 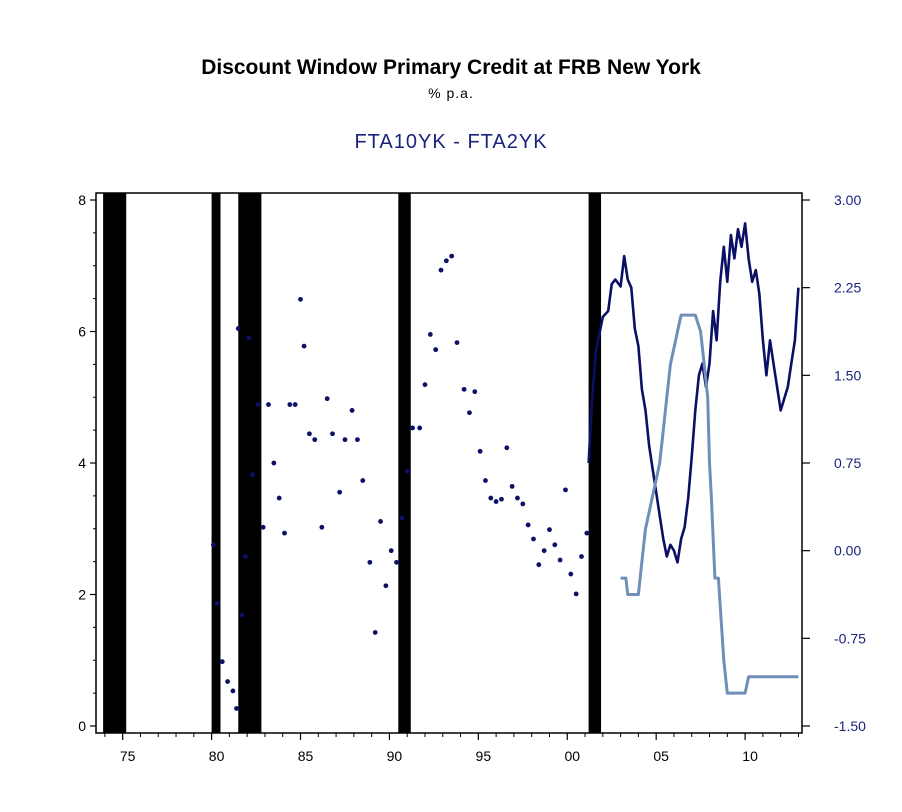 What do you see at coordinates (217, 756) in the screenshot?
I see `x-tick-label-80: 80` at bounding box center [217, 756].